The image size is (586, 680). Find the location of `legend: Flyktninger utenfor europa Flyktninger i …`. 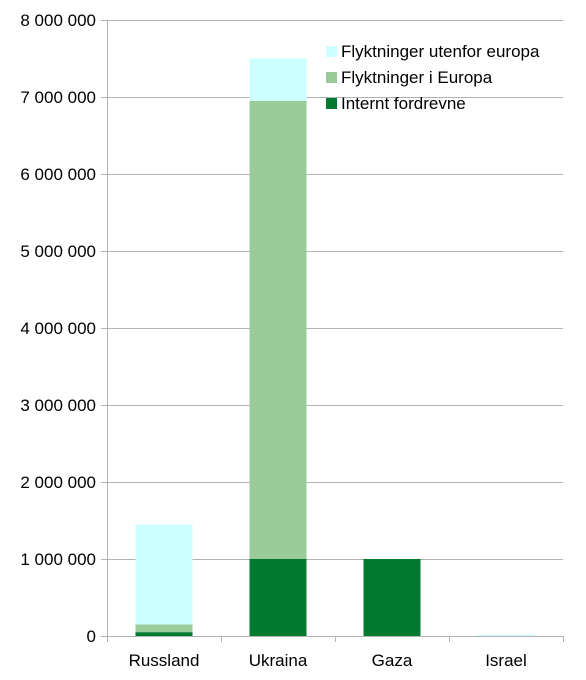

legend: Flyktninger utenfor europa Flyktninger i … is located at coordinates (433, 77).